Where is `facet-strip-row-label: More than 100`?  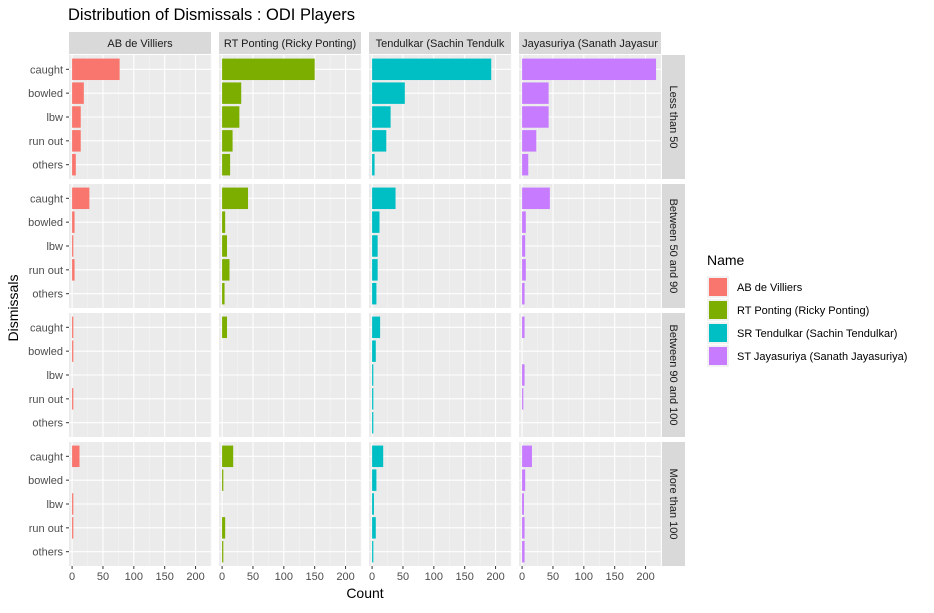 facet-strip-row-label: More than 100 is located at coordinates (673, 504).